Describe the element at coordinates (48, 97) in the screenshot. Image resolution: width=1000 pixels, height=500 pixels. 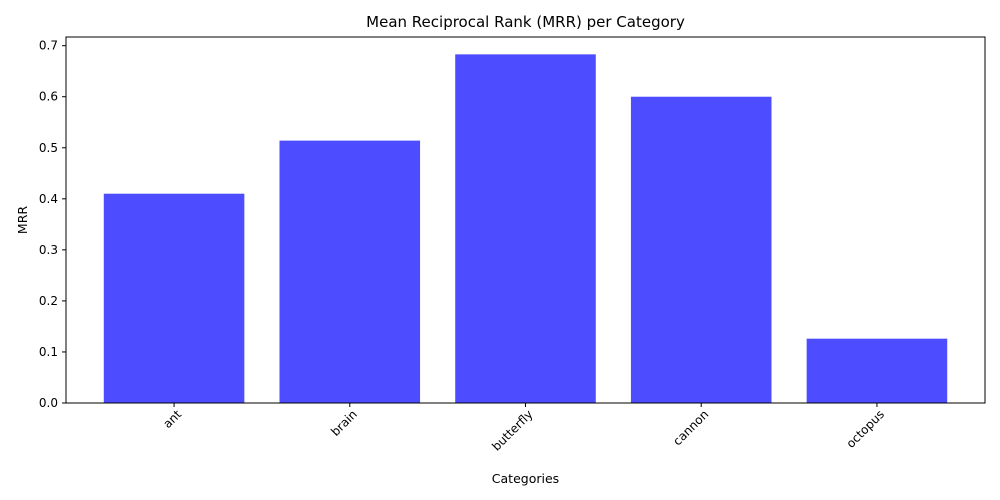
I see `y-tick-label: 0.6` at that location.